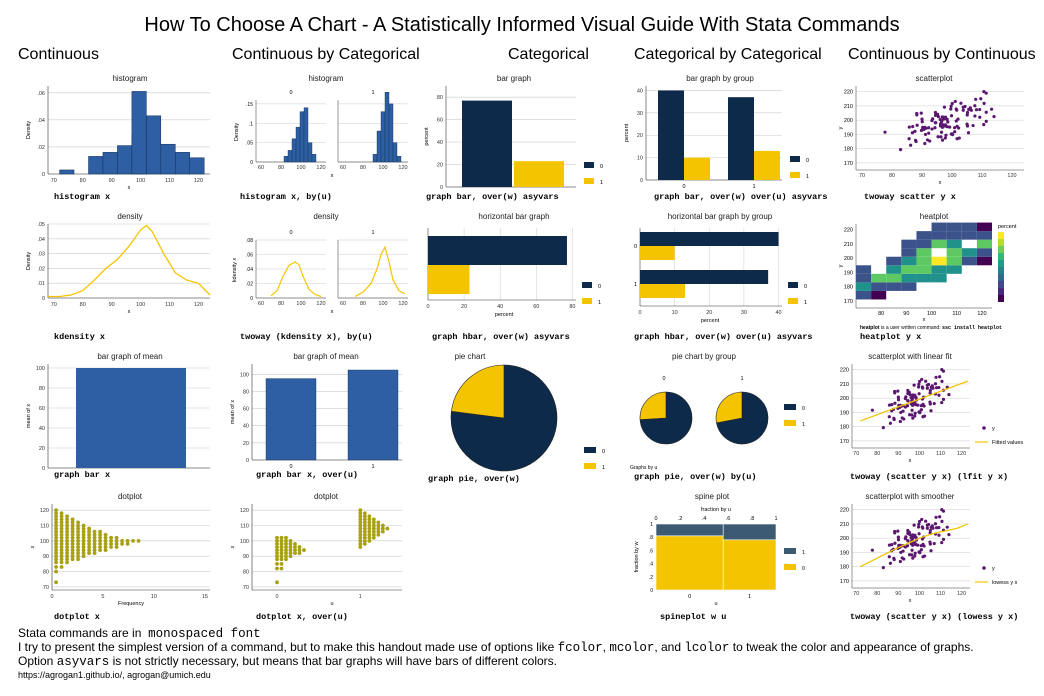 The image size is (1044, 696). What do you see at coordinates (710, 321) in the screenshot?
I see `x-axis-label: percent` at bounding box center [710, 321].